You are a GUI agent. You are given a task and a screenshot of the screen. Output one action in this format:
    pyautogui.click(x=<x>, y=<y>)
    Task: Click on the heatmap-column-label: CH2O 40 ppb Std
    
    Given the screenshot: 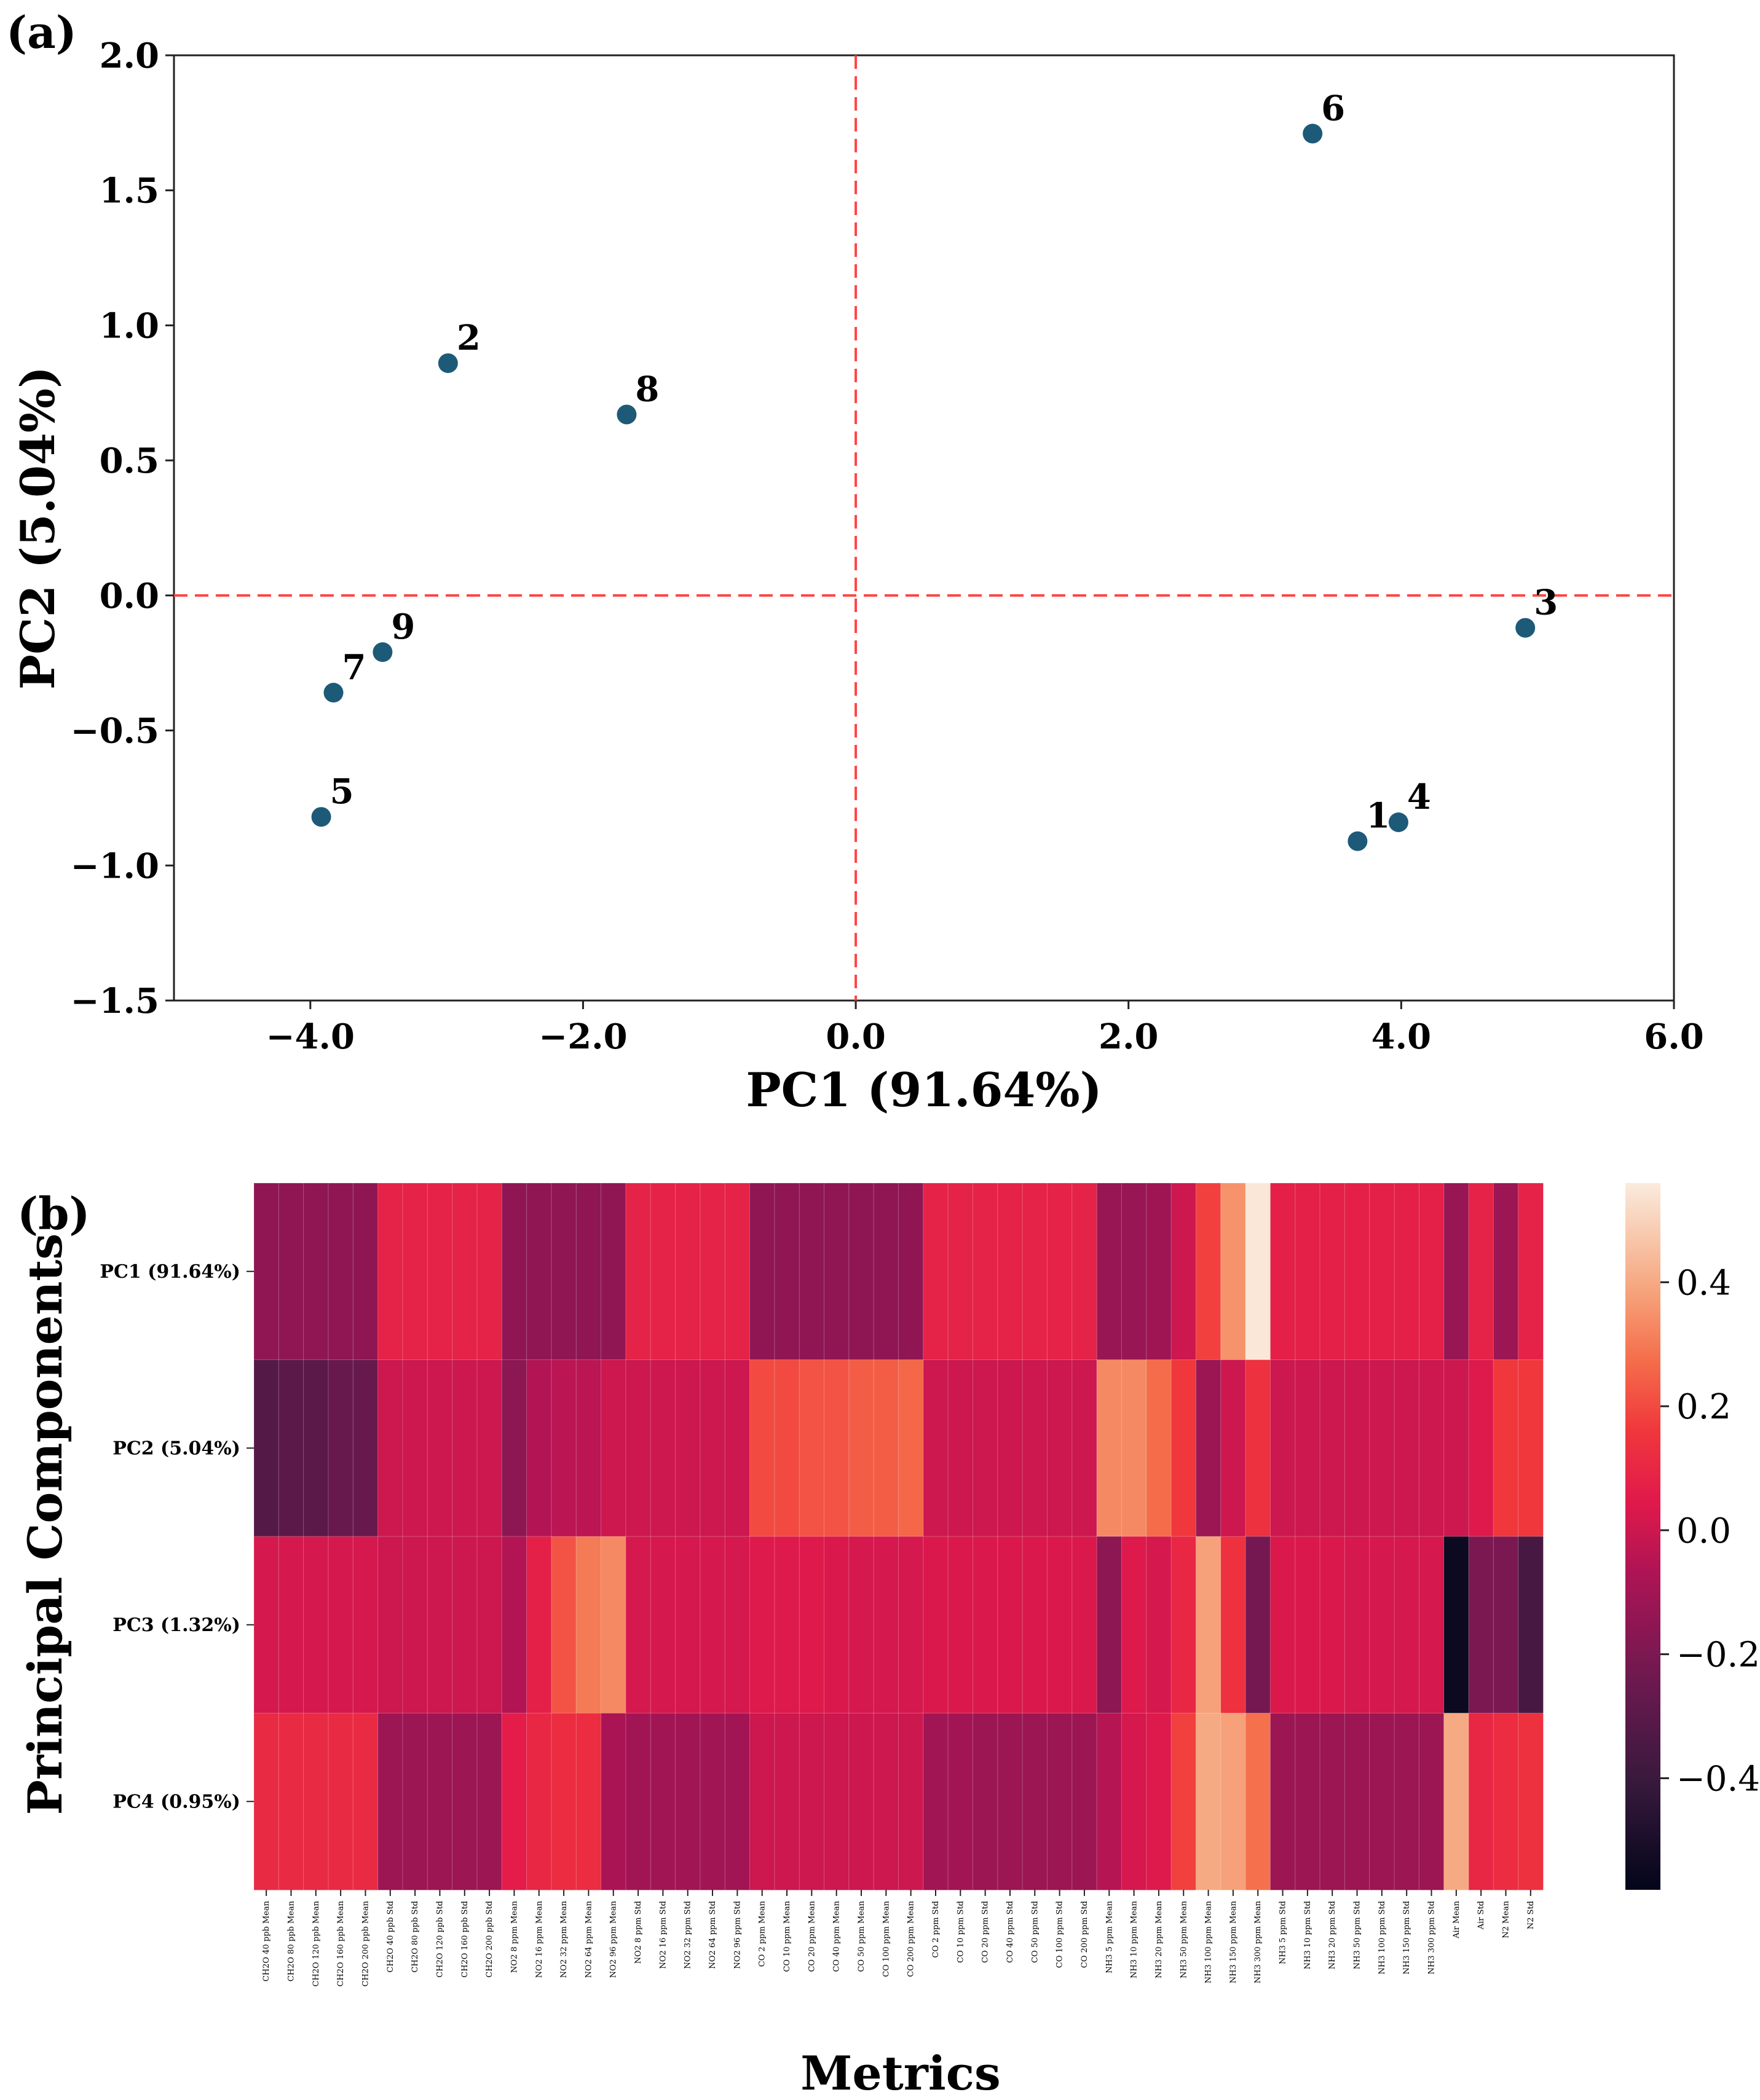 What is the action you would take?
    pyautogui.click(x=390, y=1937)
    